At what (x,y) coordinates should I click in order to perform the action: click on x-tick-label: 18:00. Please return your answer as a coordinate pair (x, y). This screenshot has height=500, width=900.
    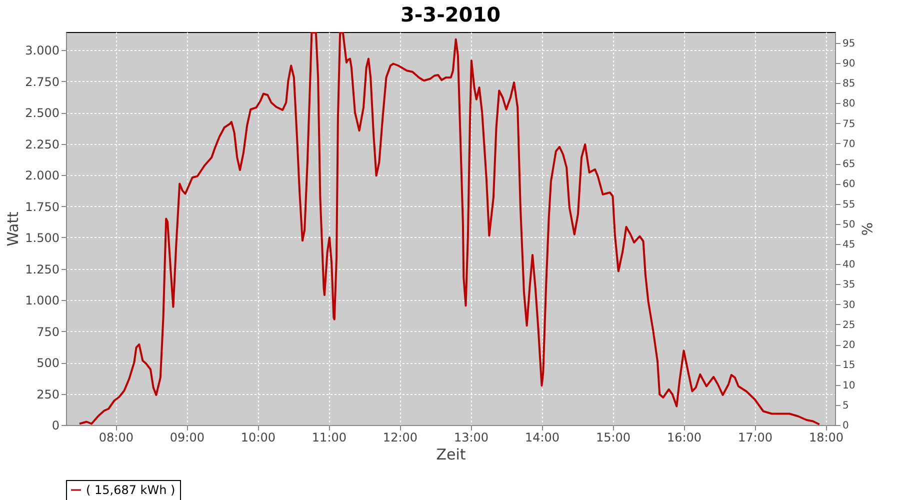
    Looking at the image, I should click on (826, 437).